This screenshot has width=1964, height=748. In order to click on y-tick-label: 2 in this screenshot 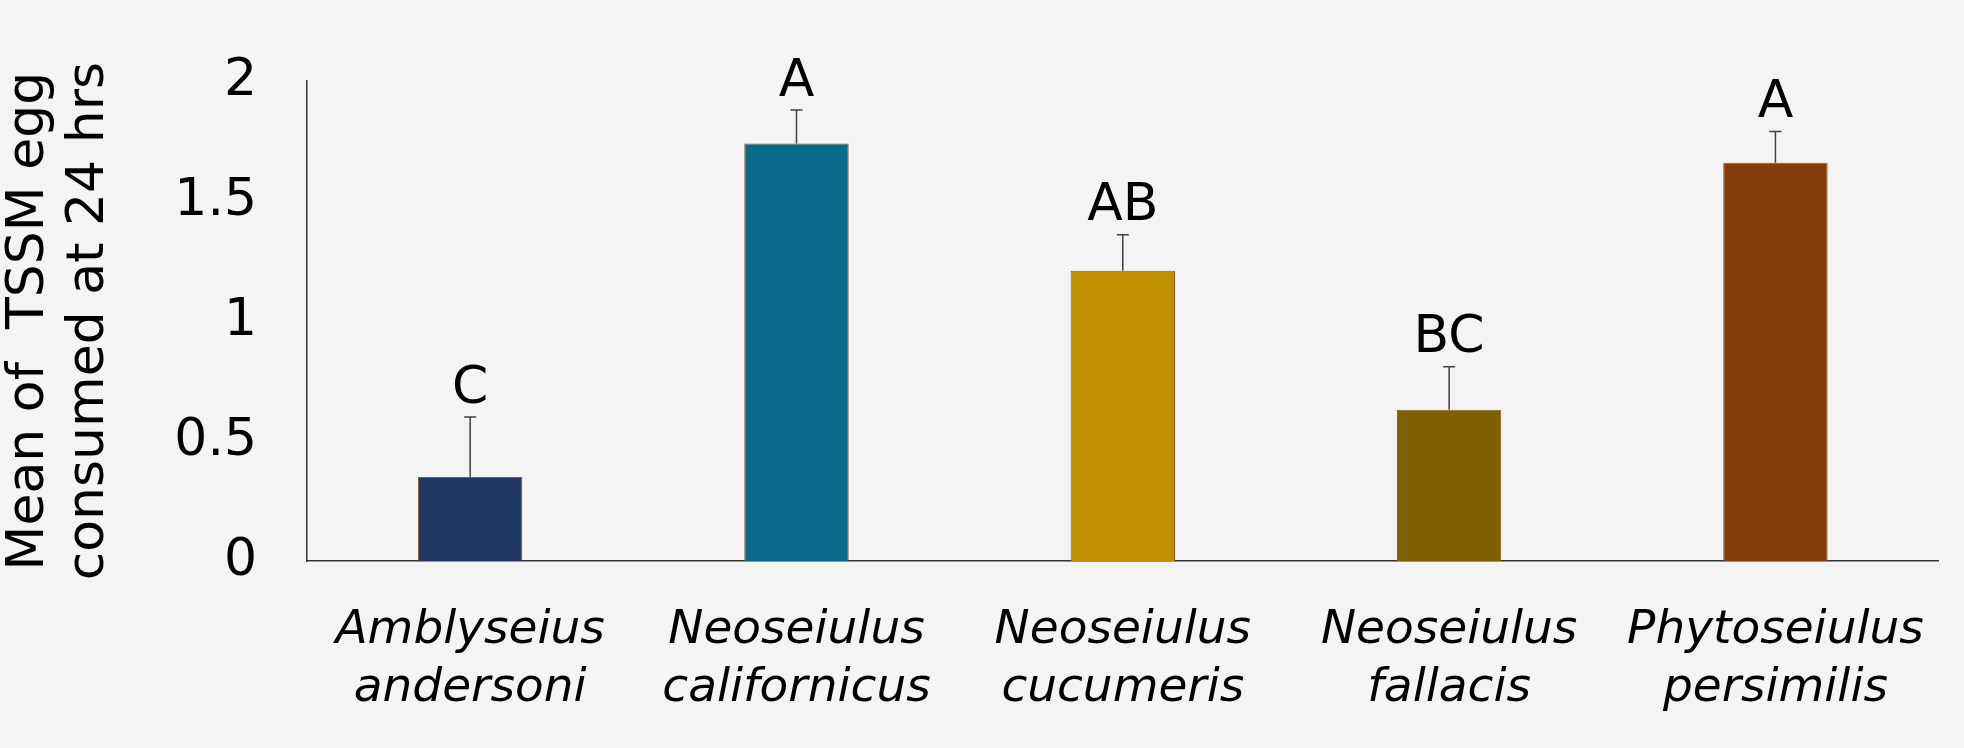, I will do `click(240, 76)`.